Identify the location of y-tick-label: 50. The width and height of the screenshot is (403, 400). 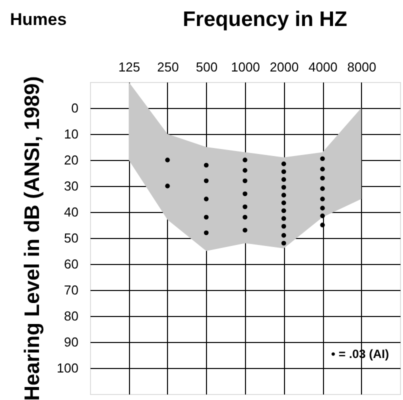
(71, 238).